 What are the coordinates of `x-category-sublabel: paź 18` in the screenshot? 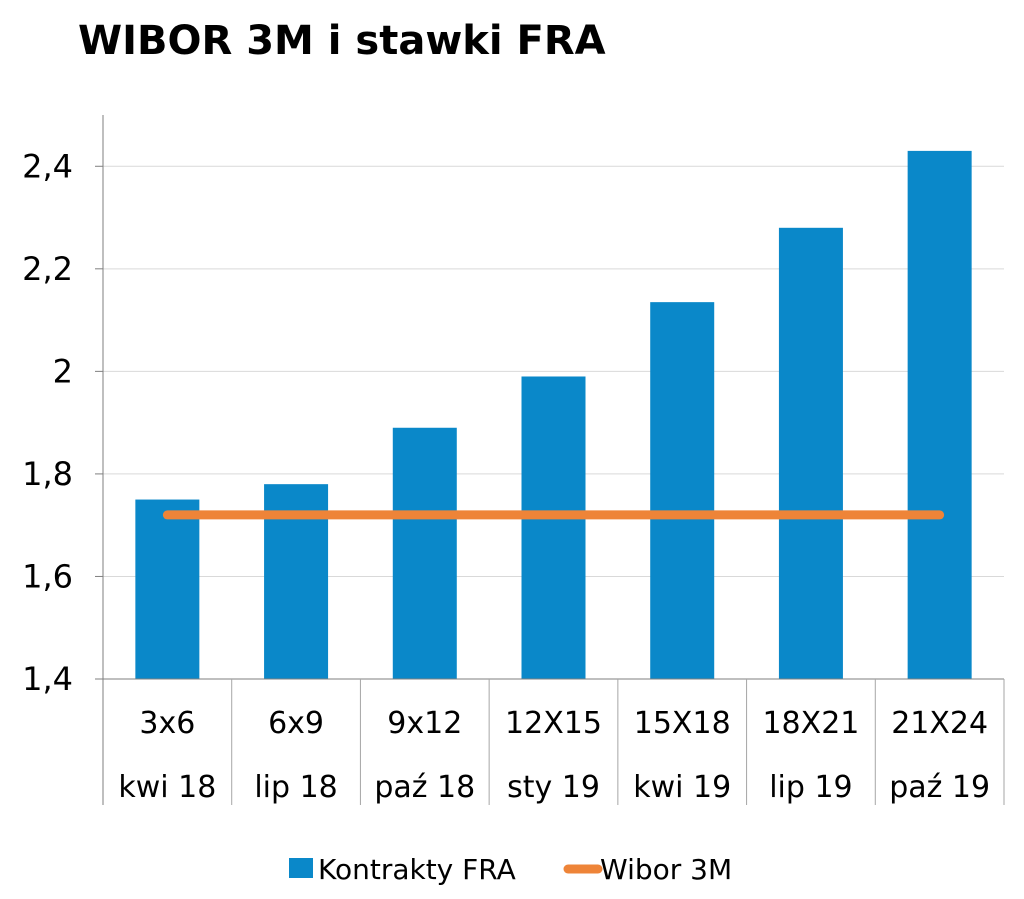 It's located at (424, 787).